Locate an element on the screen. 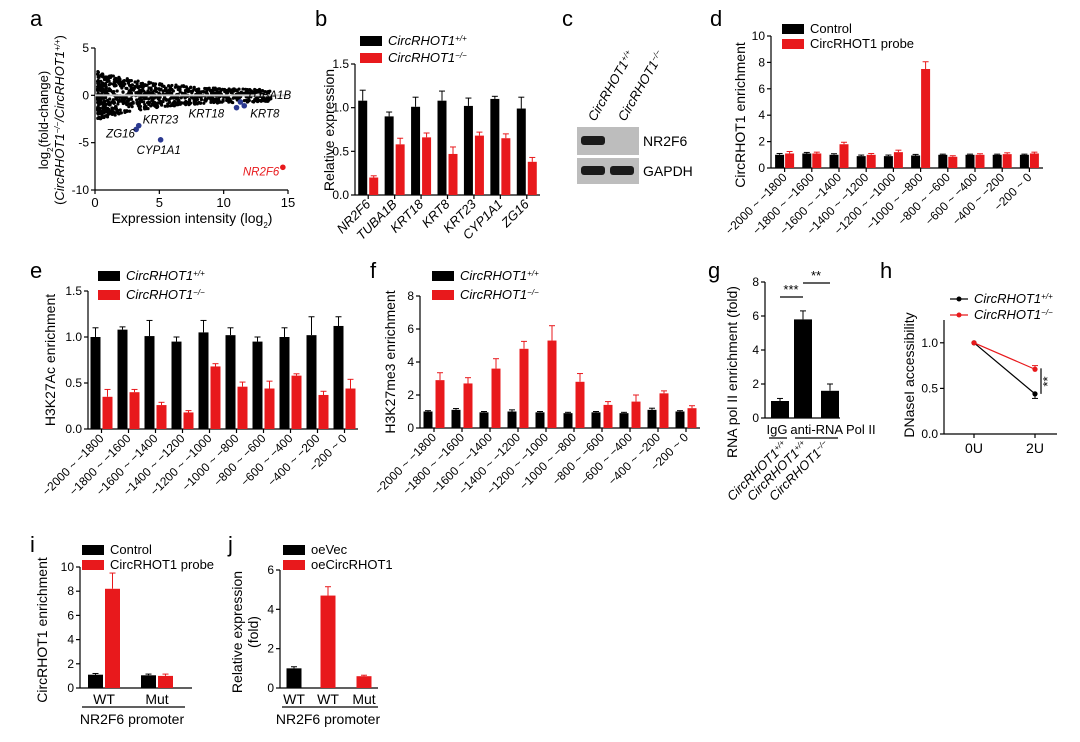 The image size is (1080, 742). highlight-label-krt23: KRT23 is located at coordinates (161, 121).